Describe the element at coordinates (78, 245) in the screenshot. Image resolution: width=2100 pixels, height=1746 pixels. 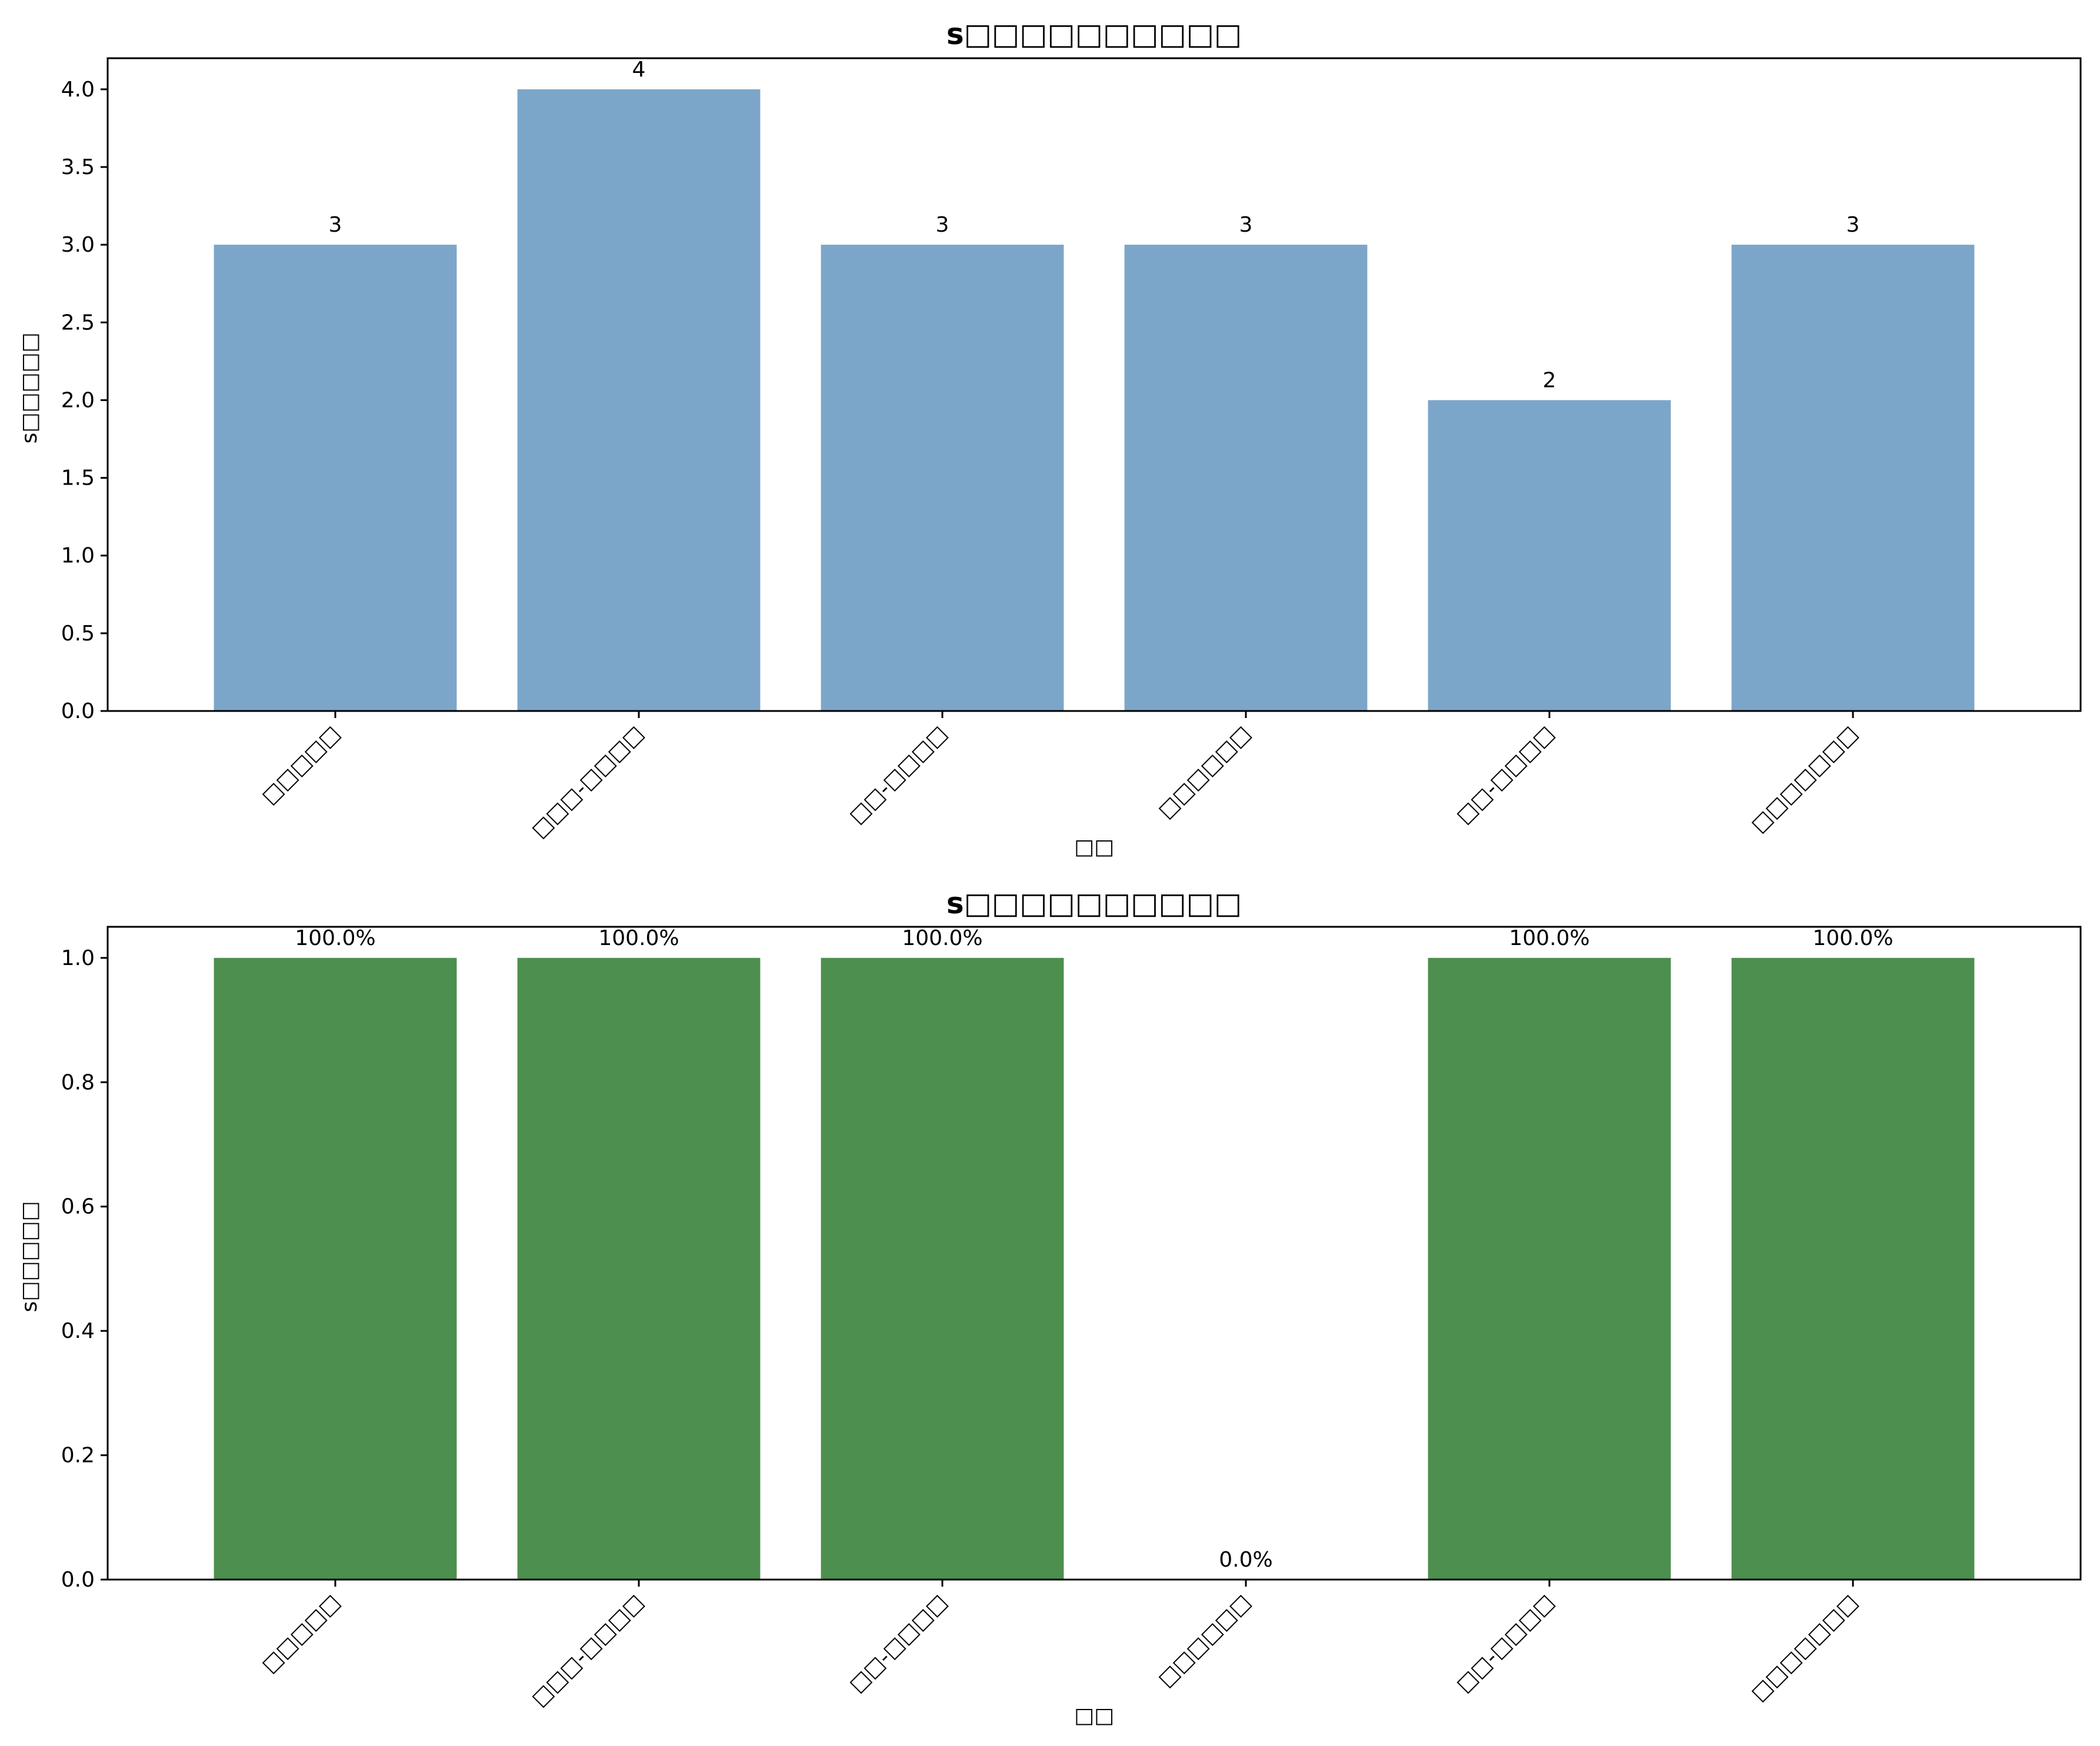
I see `y-tick-label: 3.0` at that location.